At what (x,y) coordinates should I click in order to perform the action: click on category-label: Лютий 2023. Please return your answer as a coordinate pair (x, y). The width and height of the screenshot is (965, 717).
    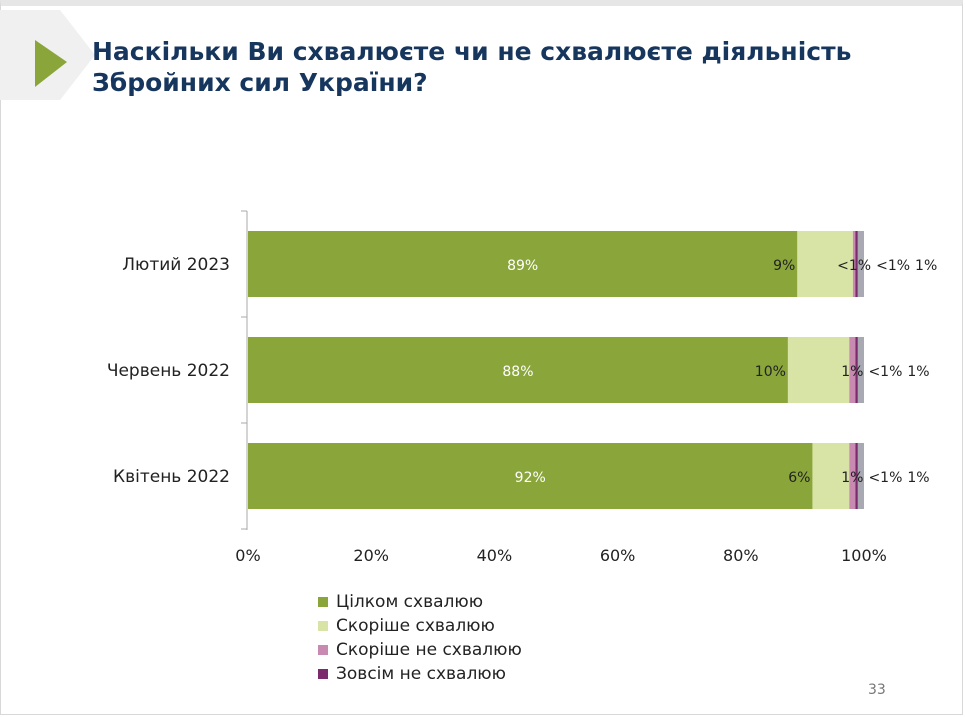
    Looking at the image, I should click on (176, 265).